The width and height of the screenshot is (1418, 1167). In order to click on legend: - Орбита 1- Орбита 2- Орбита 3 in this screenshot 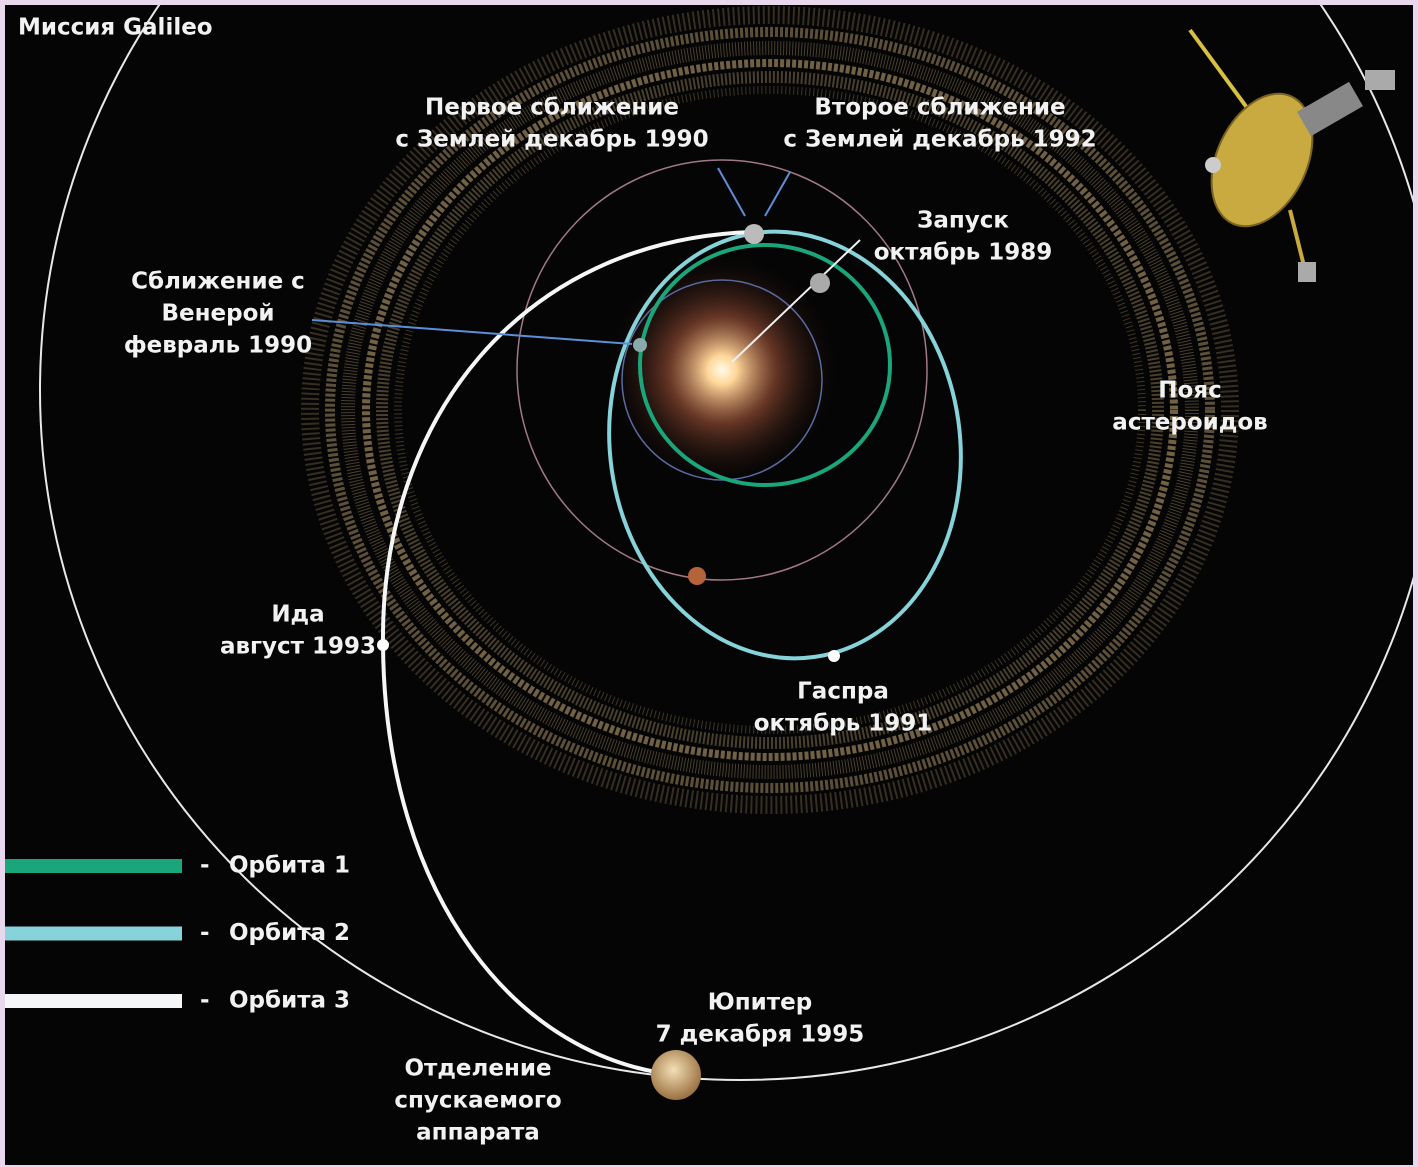, I will do `click(177, 933)`.